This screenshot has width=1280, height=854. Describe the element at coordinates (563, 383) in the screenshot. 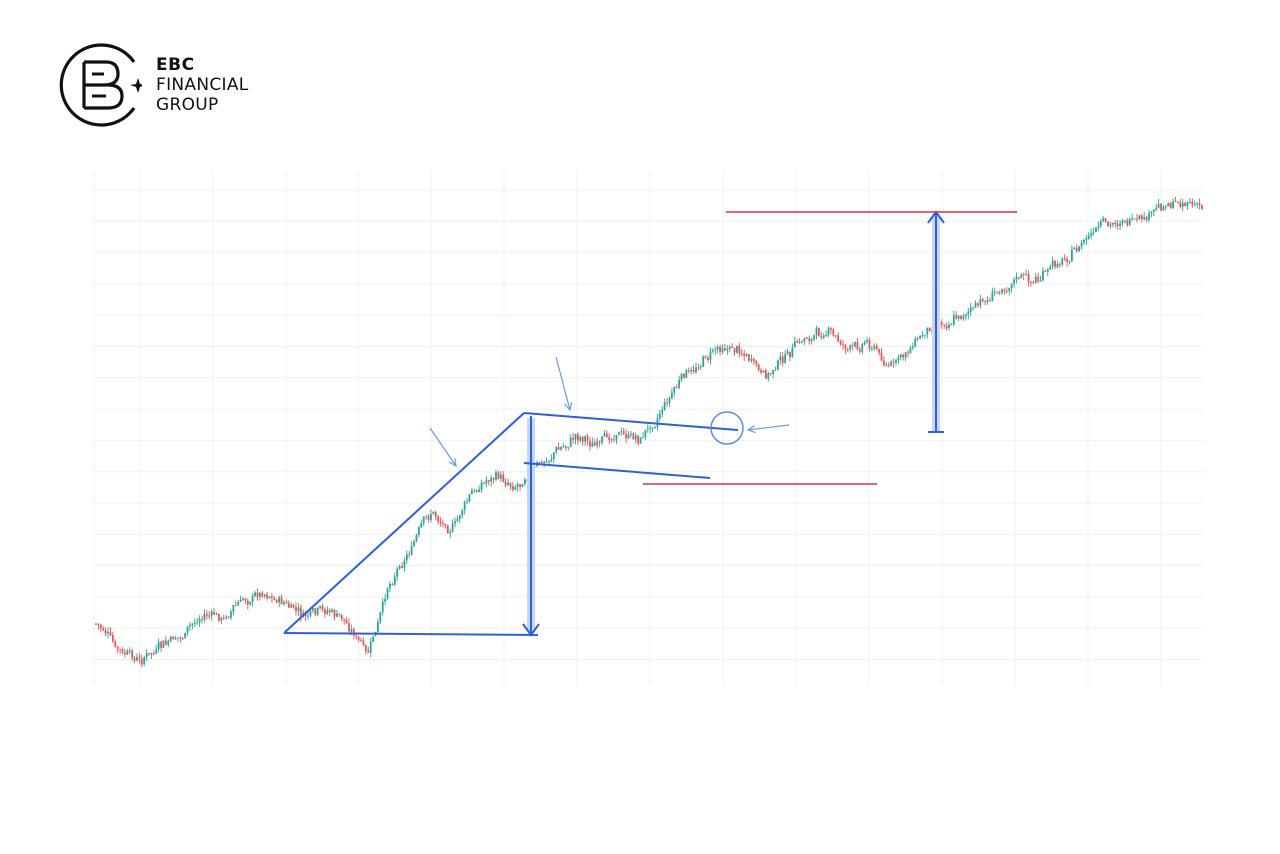

I see `flag-pointer-arrow-shaft` at that location.